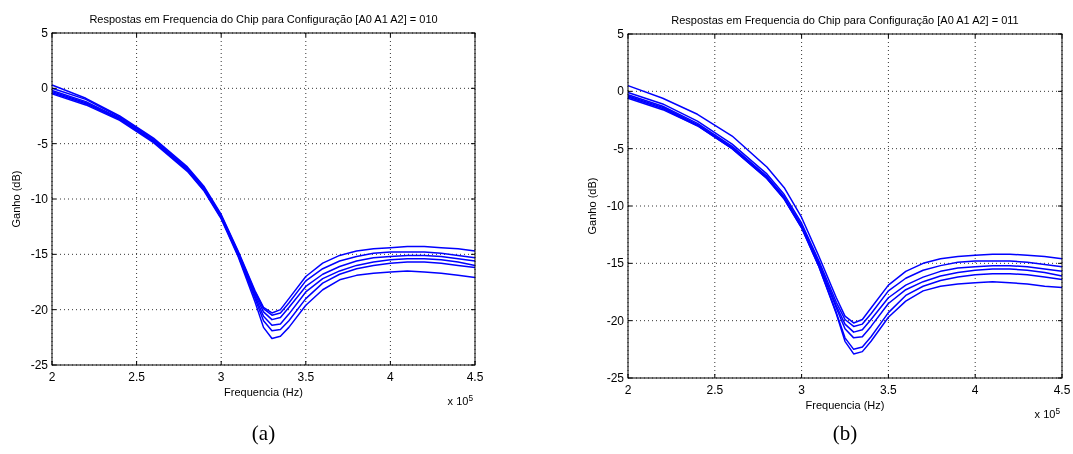 The image size is (1073, 454). Describe the element at coordinates (263, 19) in the screenshot. I see `chart-title: Respostas em Frequencia do Chip para Configuração [A0 A1 A2] = 010` at that location.